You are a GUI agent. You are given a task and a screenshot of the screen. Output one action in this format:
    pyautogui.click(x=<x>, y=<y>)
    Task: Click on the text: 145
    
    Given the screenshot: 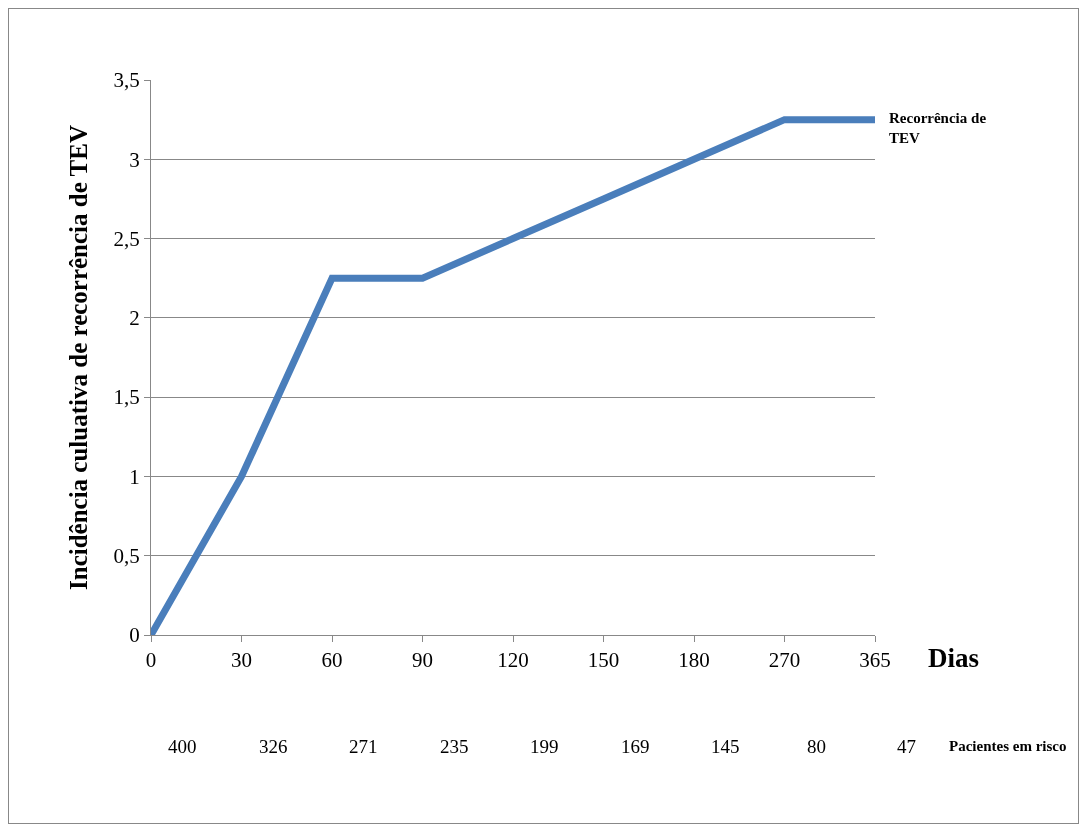 What is the action you would take?
    pyautogui.click(x=725, y=746)
    